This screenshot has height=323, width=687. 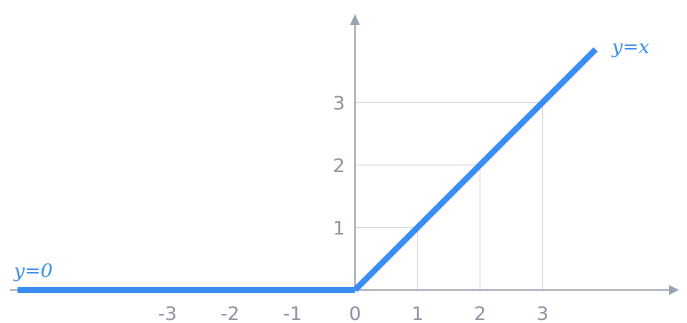 I want to click on x-tick-label: 3, so click(x=542, y=313).